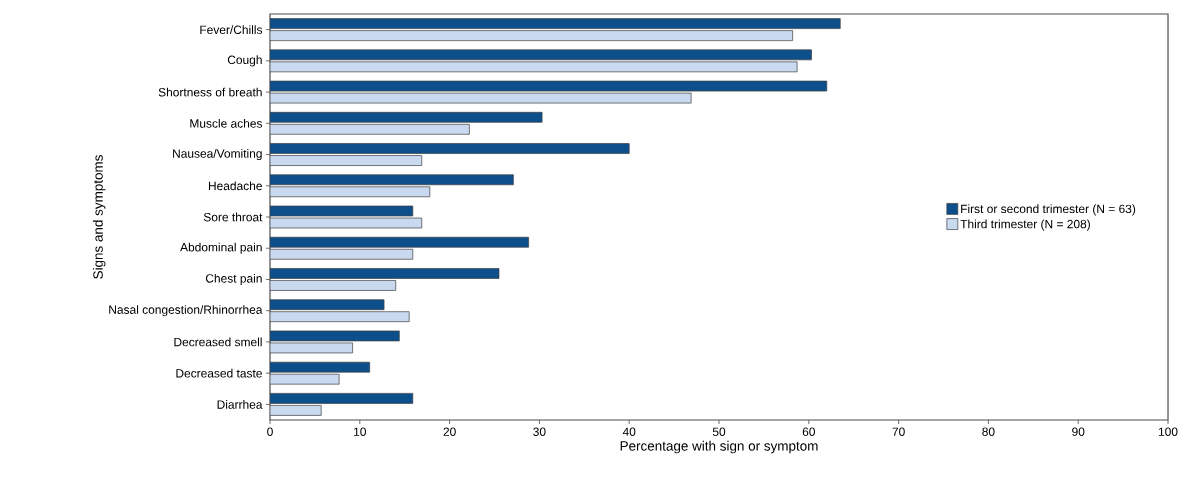  I want to click on x-tick-label: 0, so click(270, 431).